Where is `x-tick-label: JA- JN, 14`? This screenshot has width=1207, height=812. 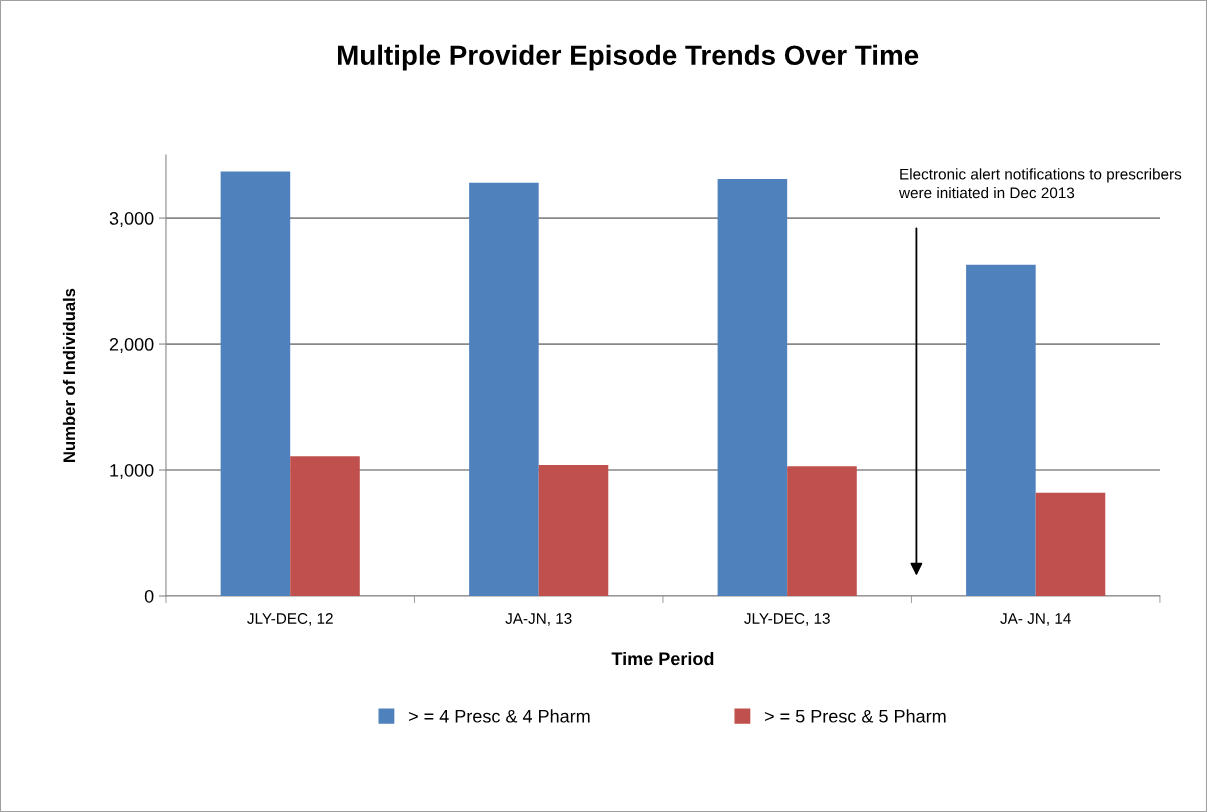 x-tick-label: JA- JN, 14 is located at coordinates (1035, 619).